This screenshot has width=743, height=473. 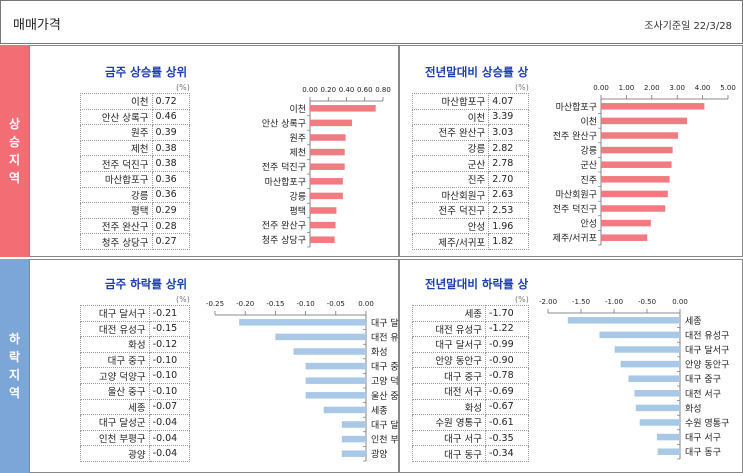 What do you see at coordinates (116, 163) in the screenshot?
I see `region-name: 전주 덕진구` at bounding box center [116, 163].